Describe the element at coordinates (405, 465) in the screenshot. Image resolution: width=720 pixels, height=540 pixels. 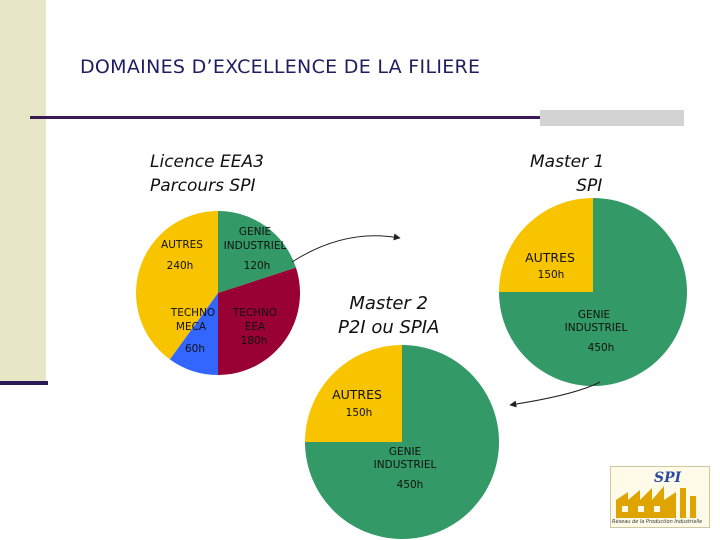
I see `master2-genie-label-2: INDUSTRIEL` at that location.